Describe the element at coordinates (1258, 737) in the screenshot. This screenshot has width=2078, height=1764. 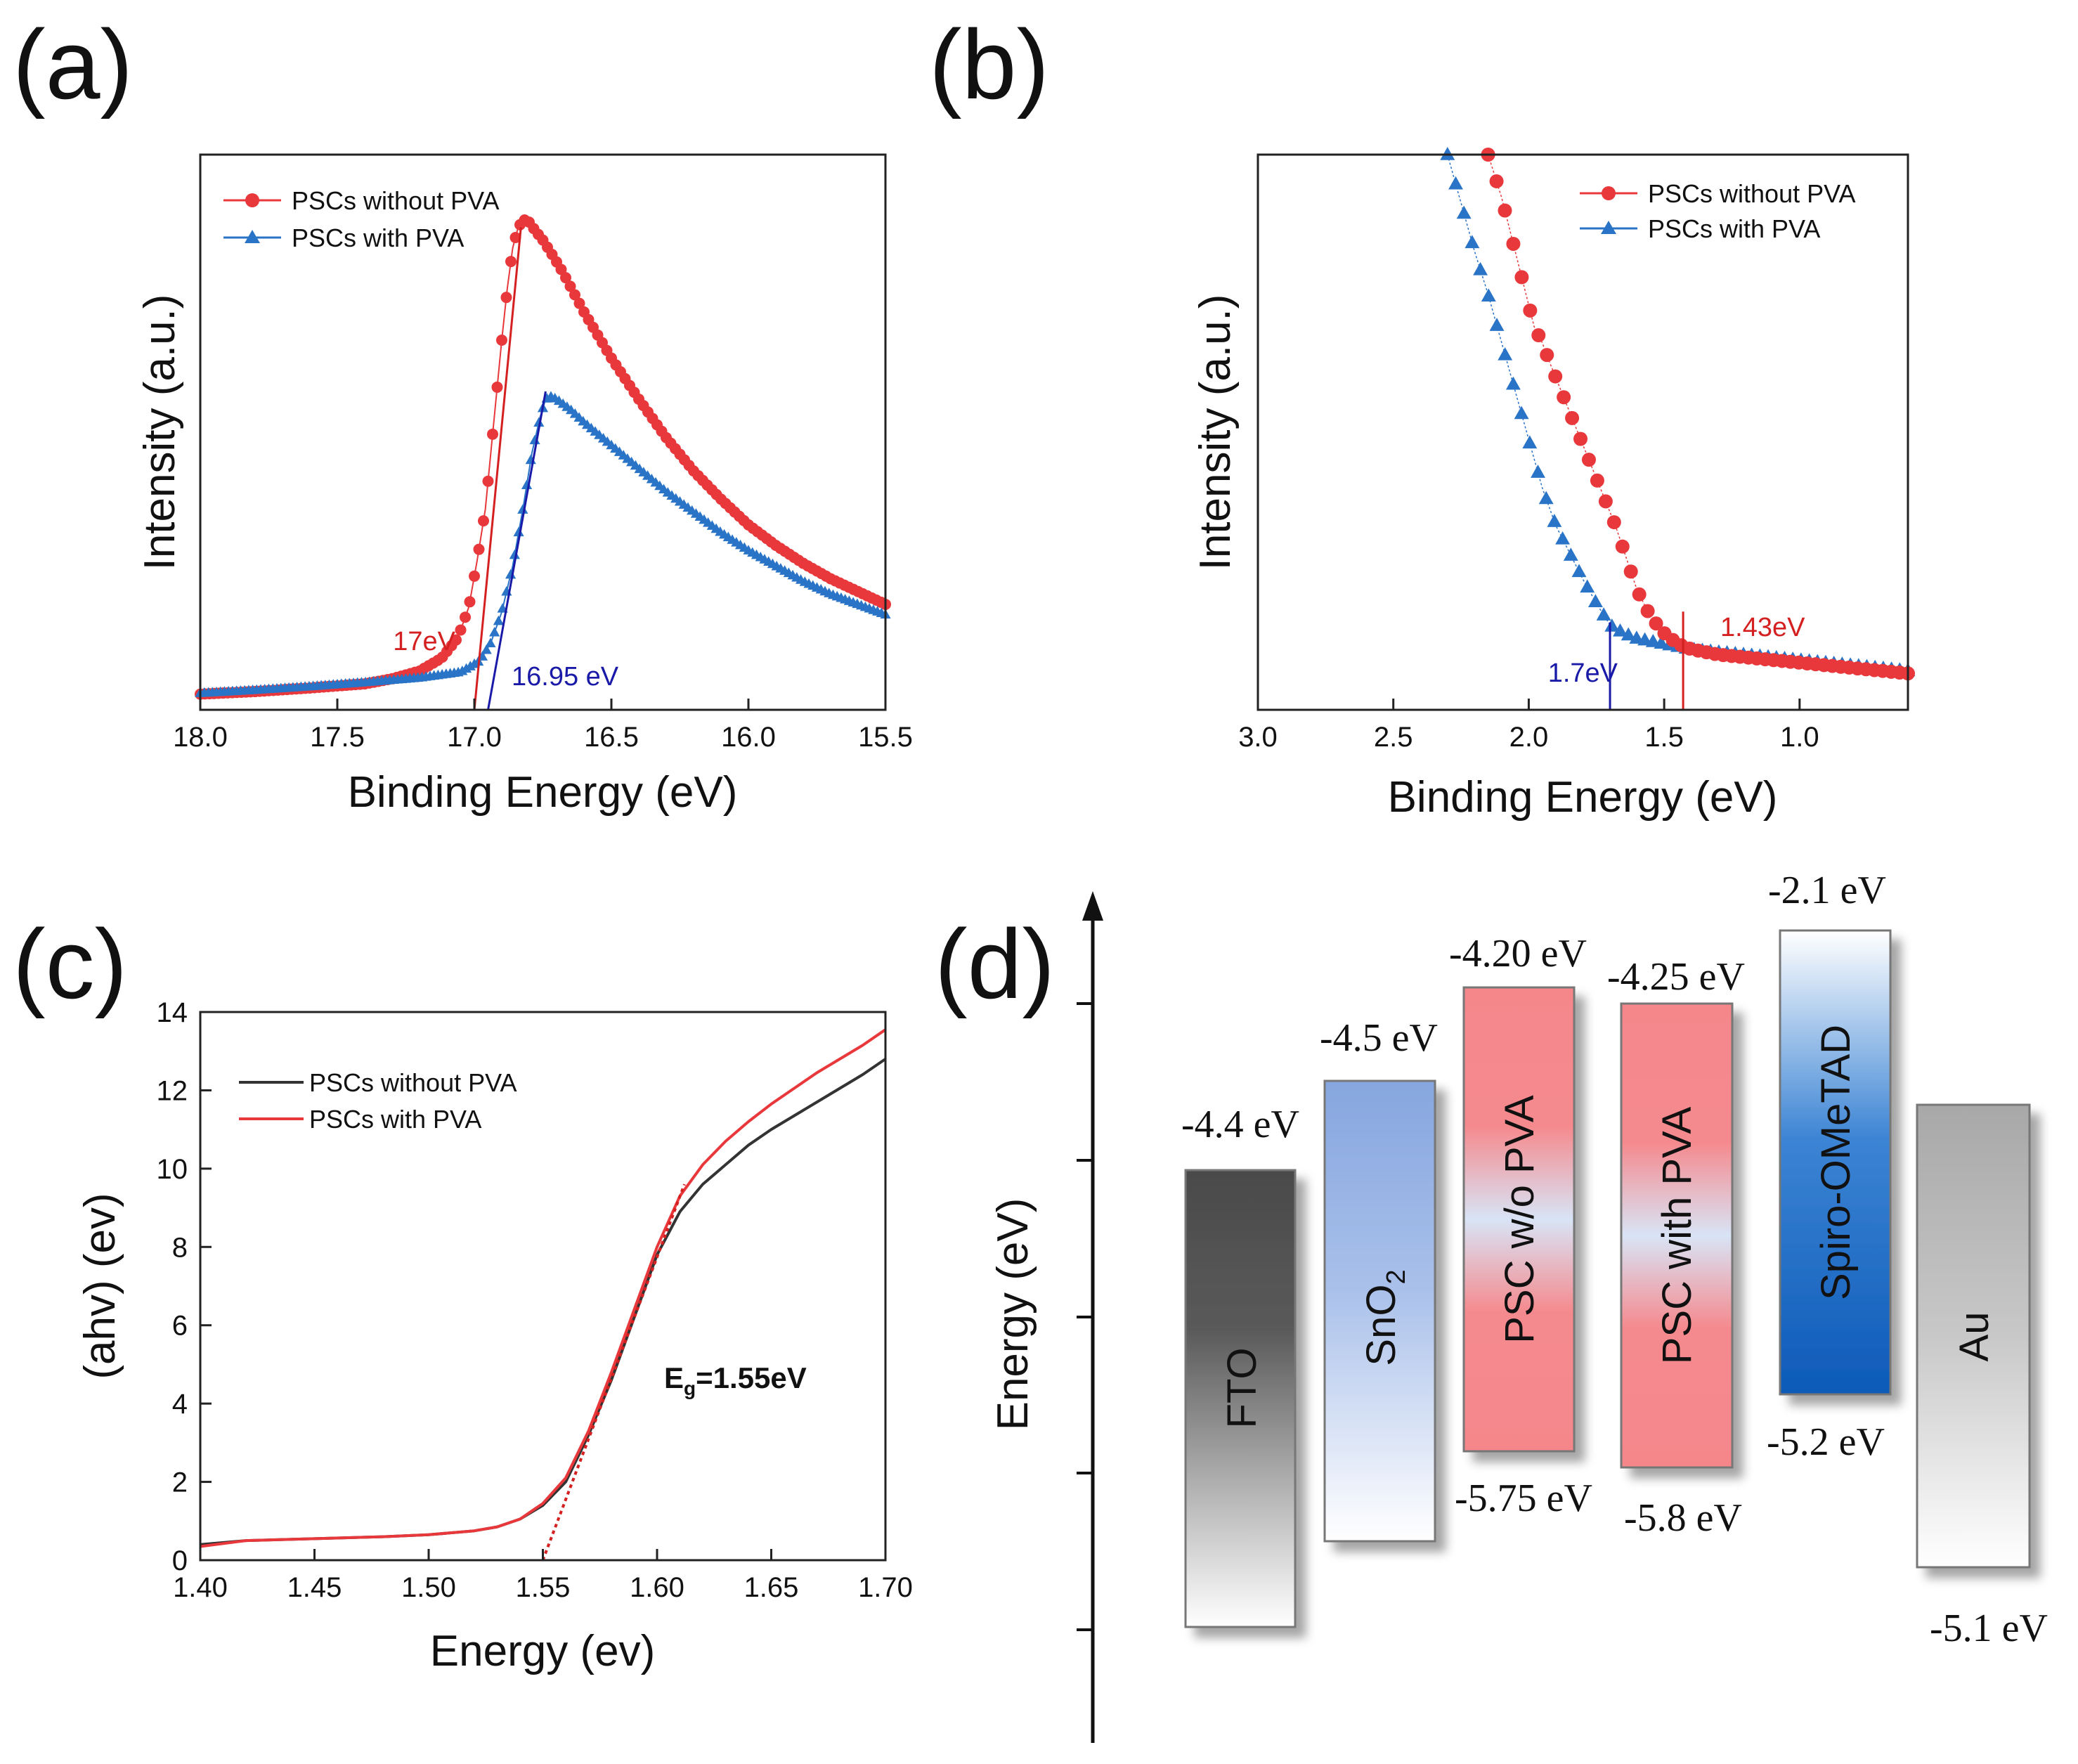
I see `panel-b-x-tick-label: 3.0` at that location.